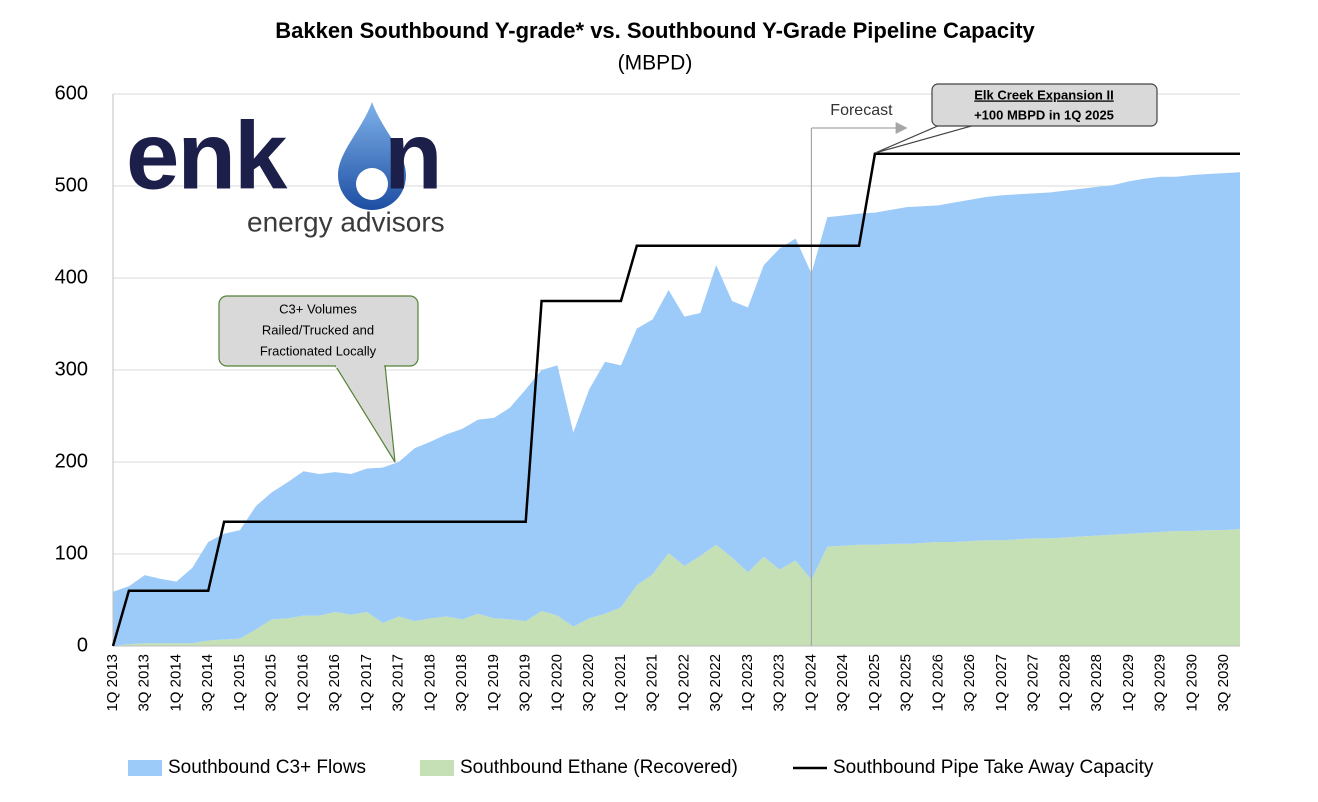 Image resolution: width=1318 pixels, height=802 pixels. I want to click on legend-label: Southbound C3+ Flows, so click(267, 767).